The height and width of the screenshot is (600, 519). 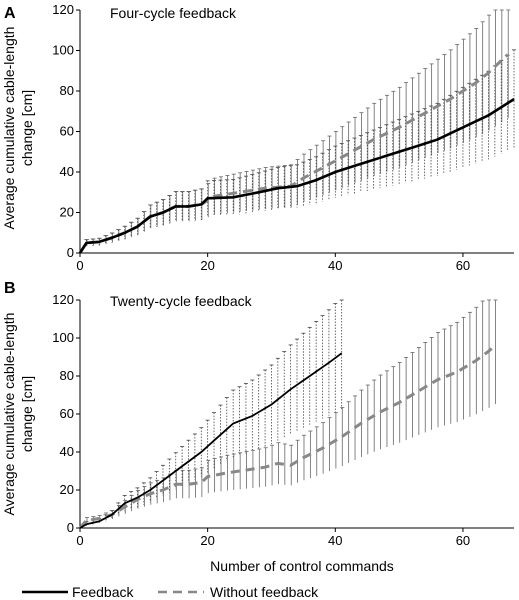 I want to click on panel-a-y-tick-label: 120, so click(x=63, y=9).